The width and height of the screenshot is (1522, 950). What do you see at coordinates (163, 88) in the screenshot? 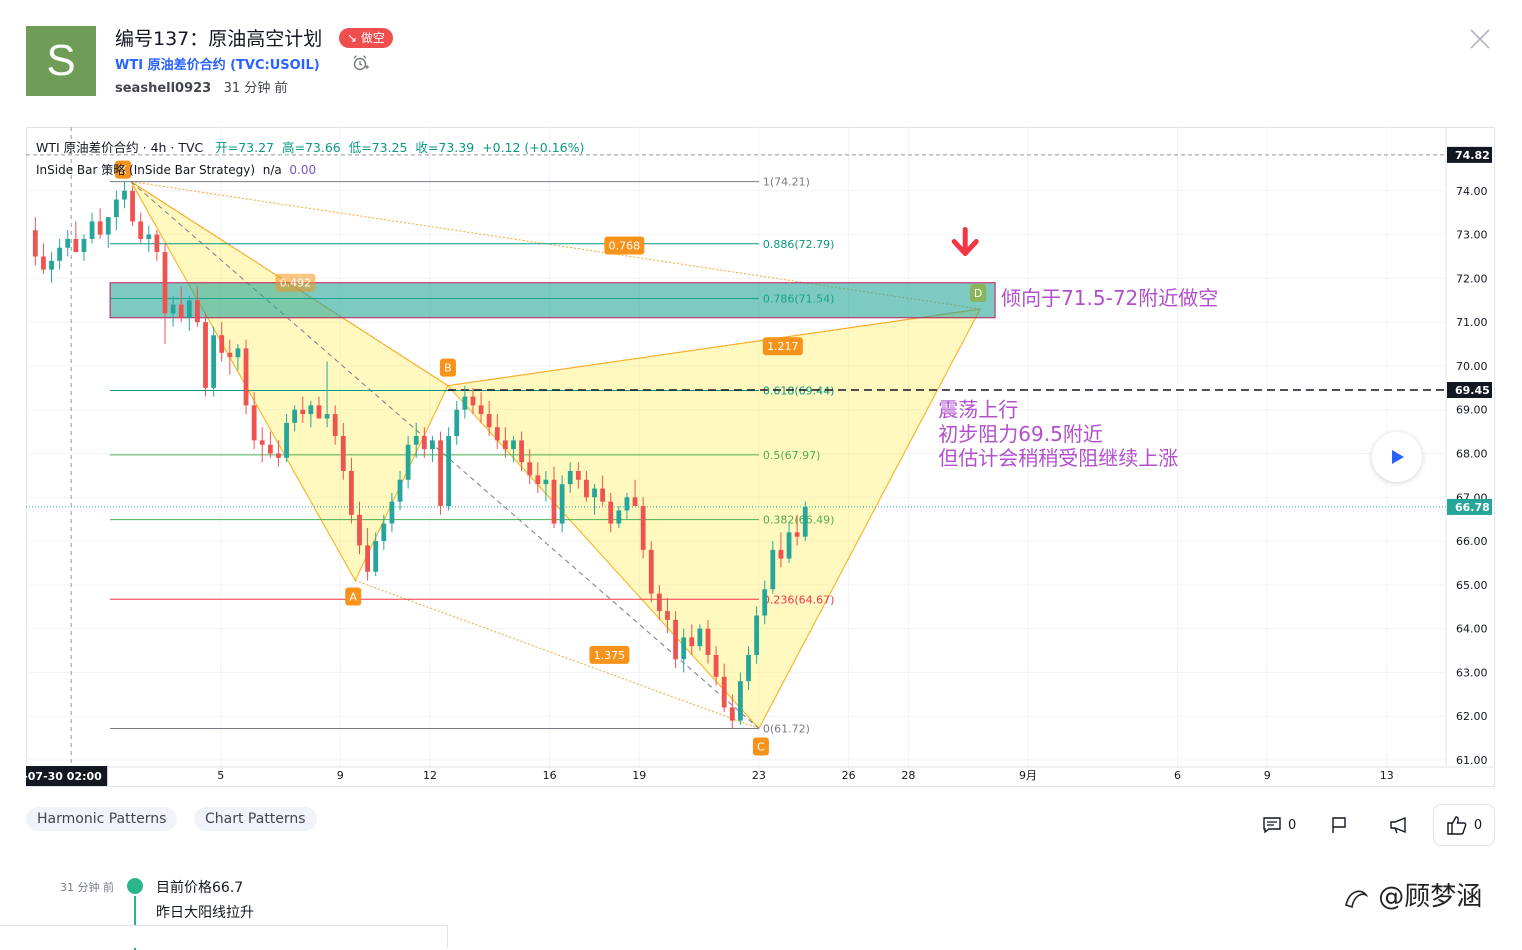
I see `author-name: seashell0923` at bounding box center [163, 88].